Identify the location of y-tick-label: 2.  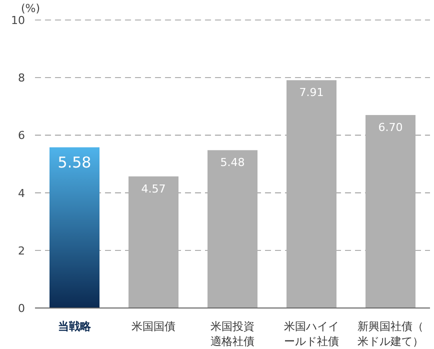
(21, 251).